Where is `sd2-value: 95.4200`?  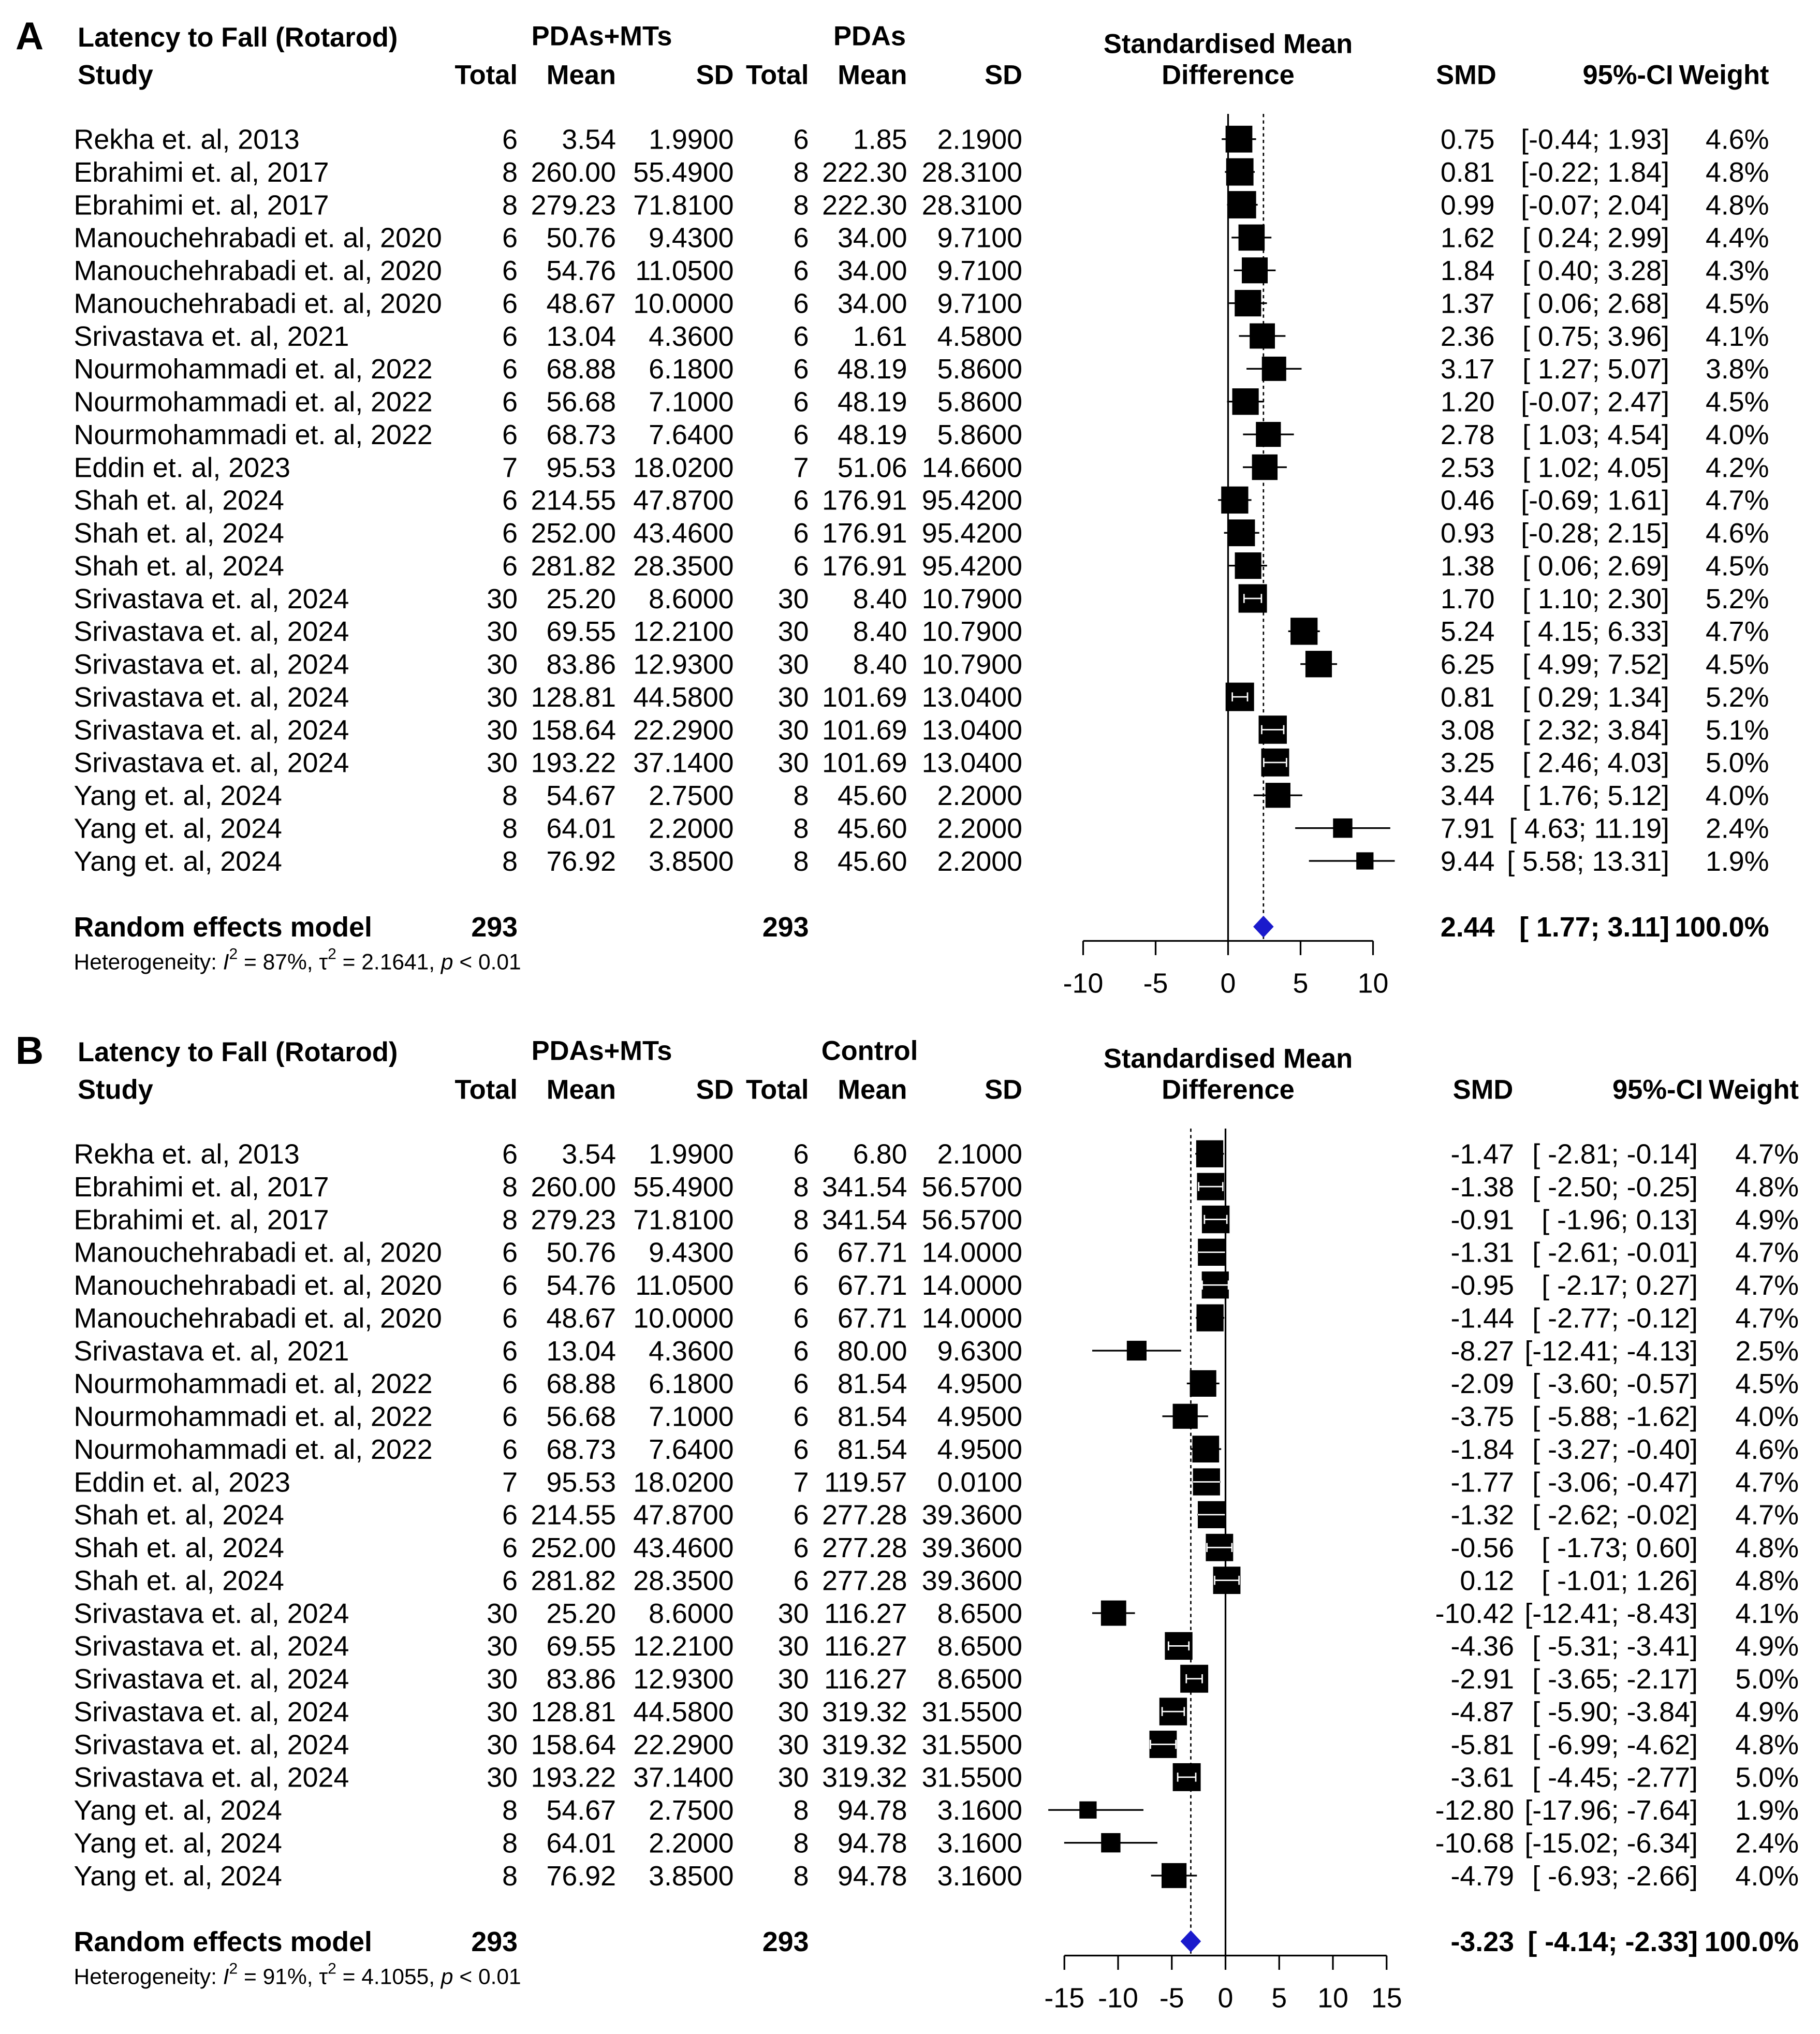 sd2-value: 95.4200 is located at coordinates (972, 566).